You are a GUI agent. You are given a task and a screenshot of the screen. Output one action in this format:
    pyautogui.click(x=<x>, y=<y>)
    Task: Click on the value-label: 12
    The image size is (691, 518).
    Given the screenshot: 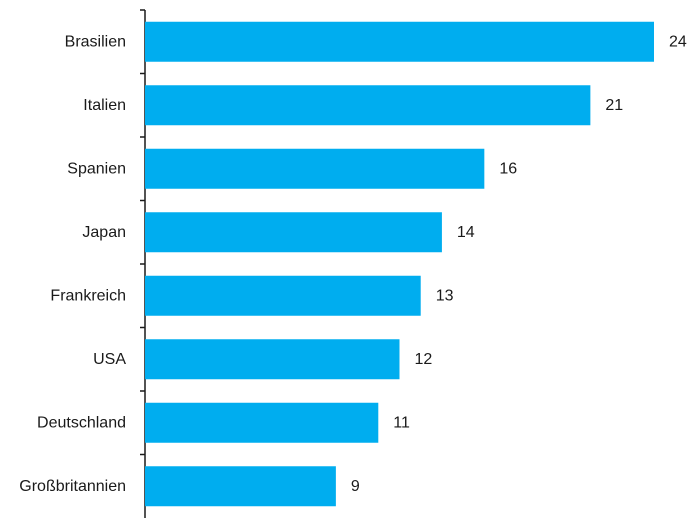 What is the action you would take?
    pyautogui.click(x=424, y=359)
    